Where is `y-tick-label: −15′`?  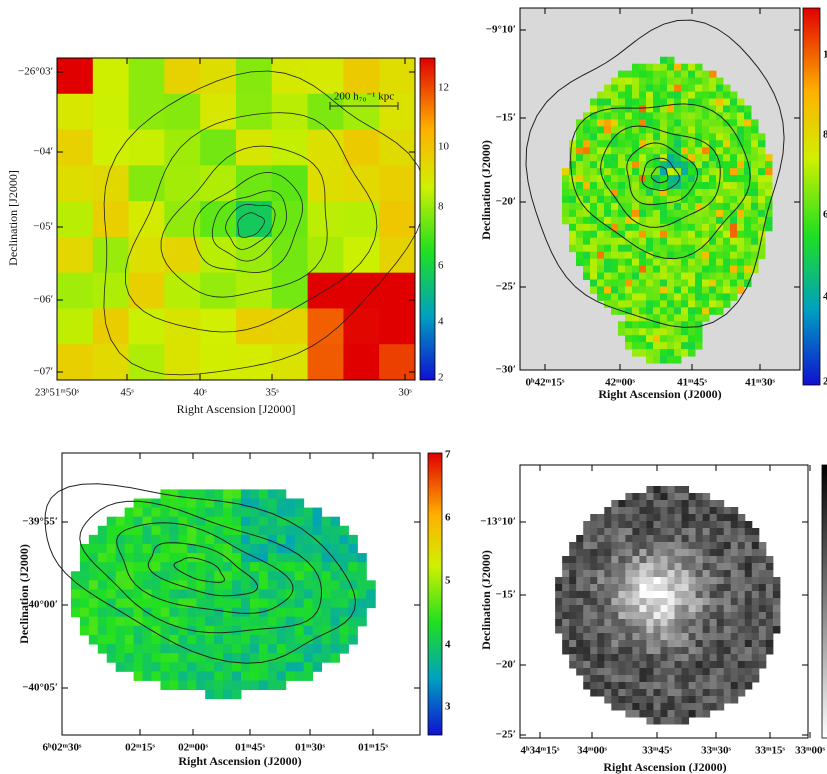
y-tick-label: −15′ is located at coordinates (506, 595).